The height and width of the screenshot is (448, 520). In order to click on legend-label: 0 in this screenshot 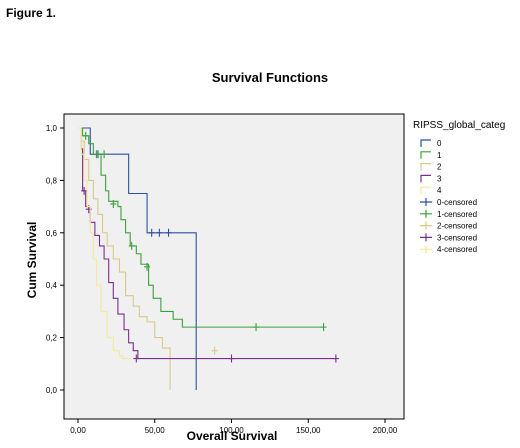, I will do `click(439, 143)`.